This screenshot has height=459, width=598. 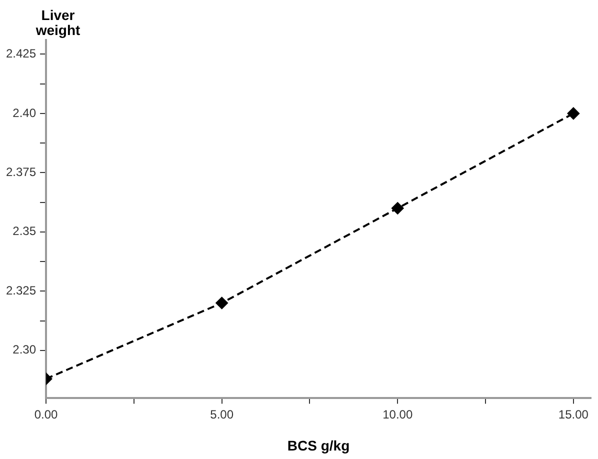 I want to click on x-tick-label: 5.00, so click(x=222, y=414).